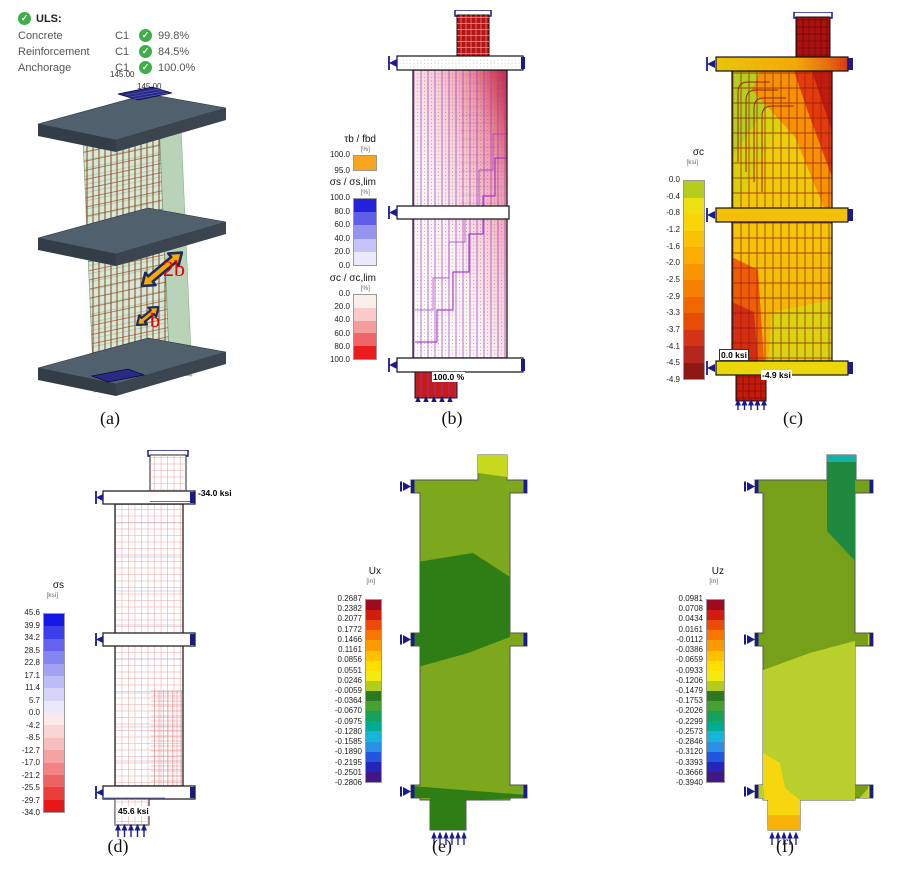 This screenshot has width=897, height=872. I want to click on legend-tick: 20.0, so click(342, 307).